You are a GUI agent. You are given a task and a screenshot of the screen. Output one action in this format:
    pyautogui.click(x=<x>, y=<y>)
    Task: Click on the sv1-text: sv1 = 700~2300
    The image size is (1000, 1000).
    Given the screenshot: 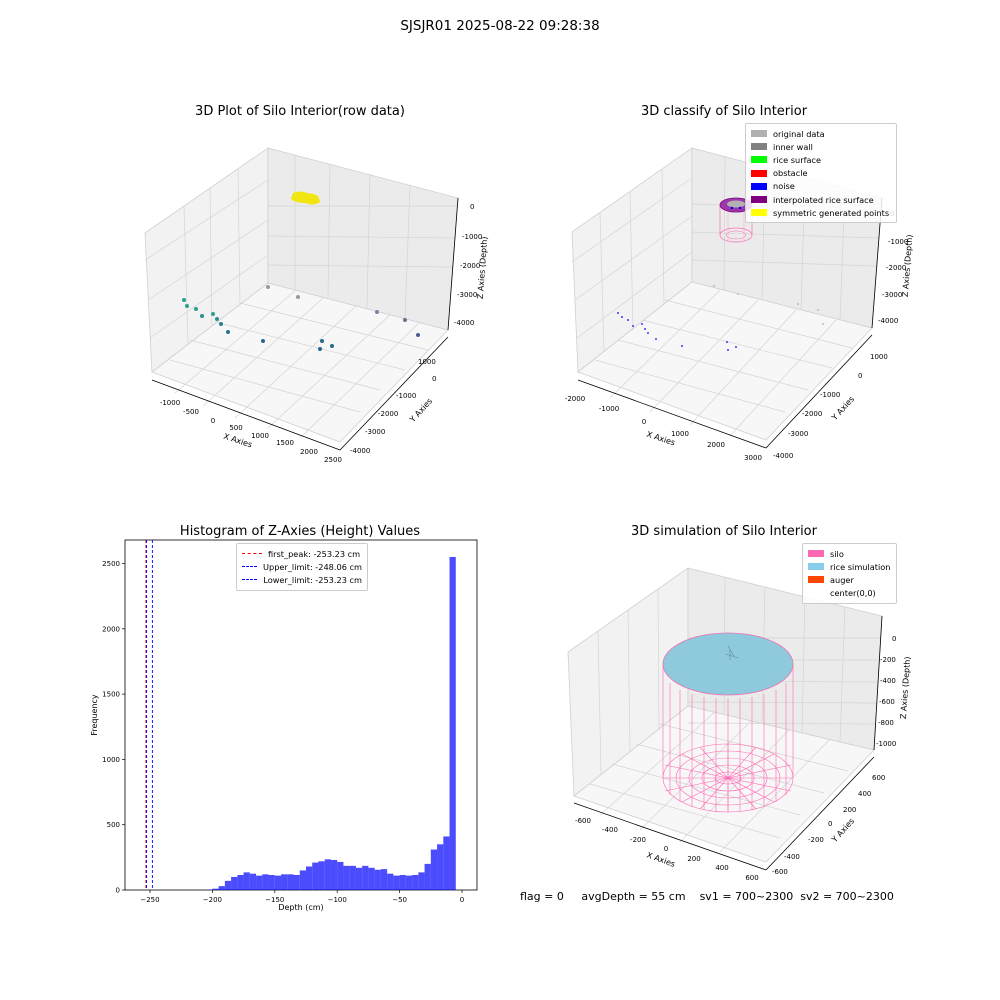 What is the action you would take?
    pyautogui.click(x=746, y=896)
    